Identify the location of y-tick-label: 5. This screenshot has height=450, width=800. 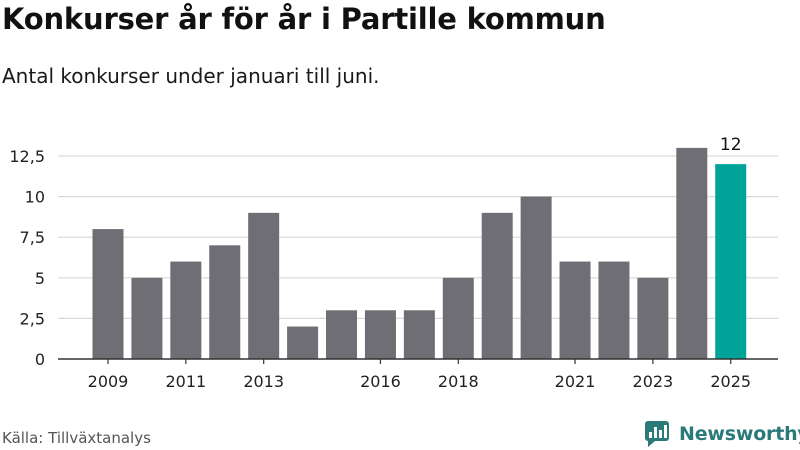
(40, 278).